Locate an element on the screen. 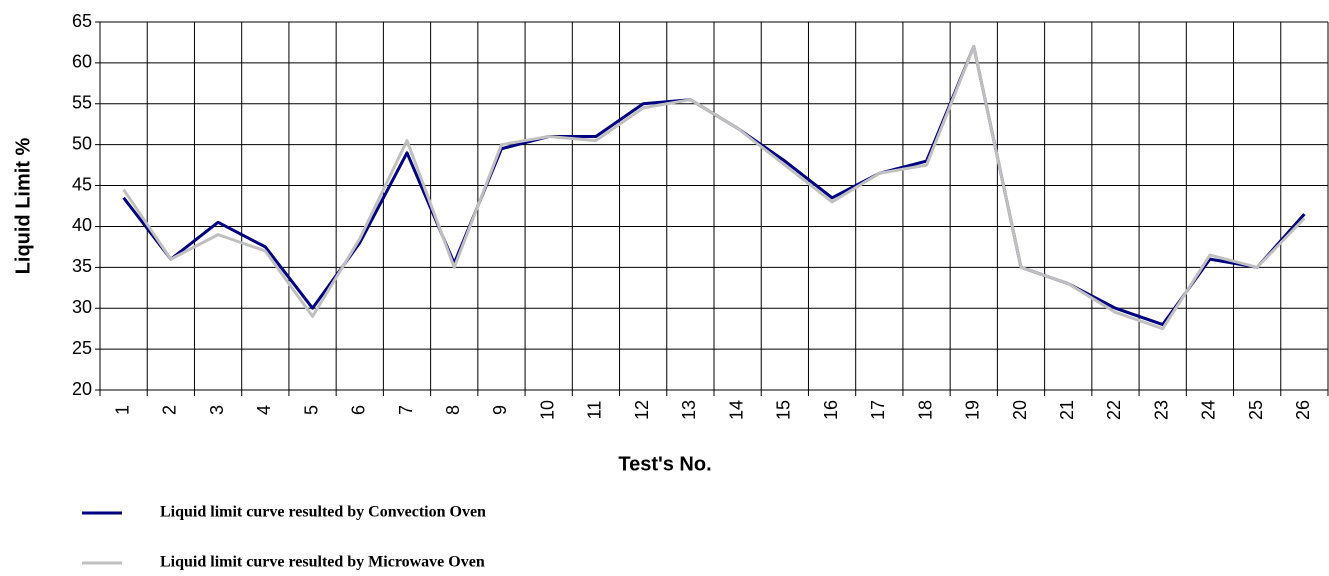  x-tick-label: 2 is located at coordinates (170, 410).